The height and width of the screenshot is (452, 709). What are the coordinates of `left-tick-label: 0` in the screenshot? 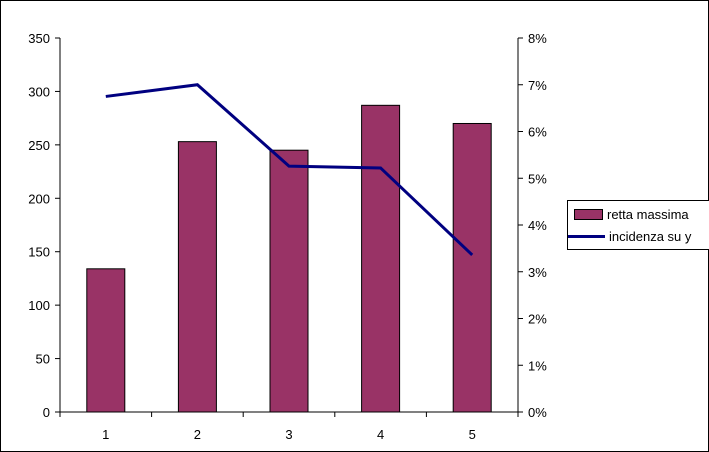 It's located at (46, 412).